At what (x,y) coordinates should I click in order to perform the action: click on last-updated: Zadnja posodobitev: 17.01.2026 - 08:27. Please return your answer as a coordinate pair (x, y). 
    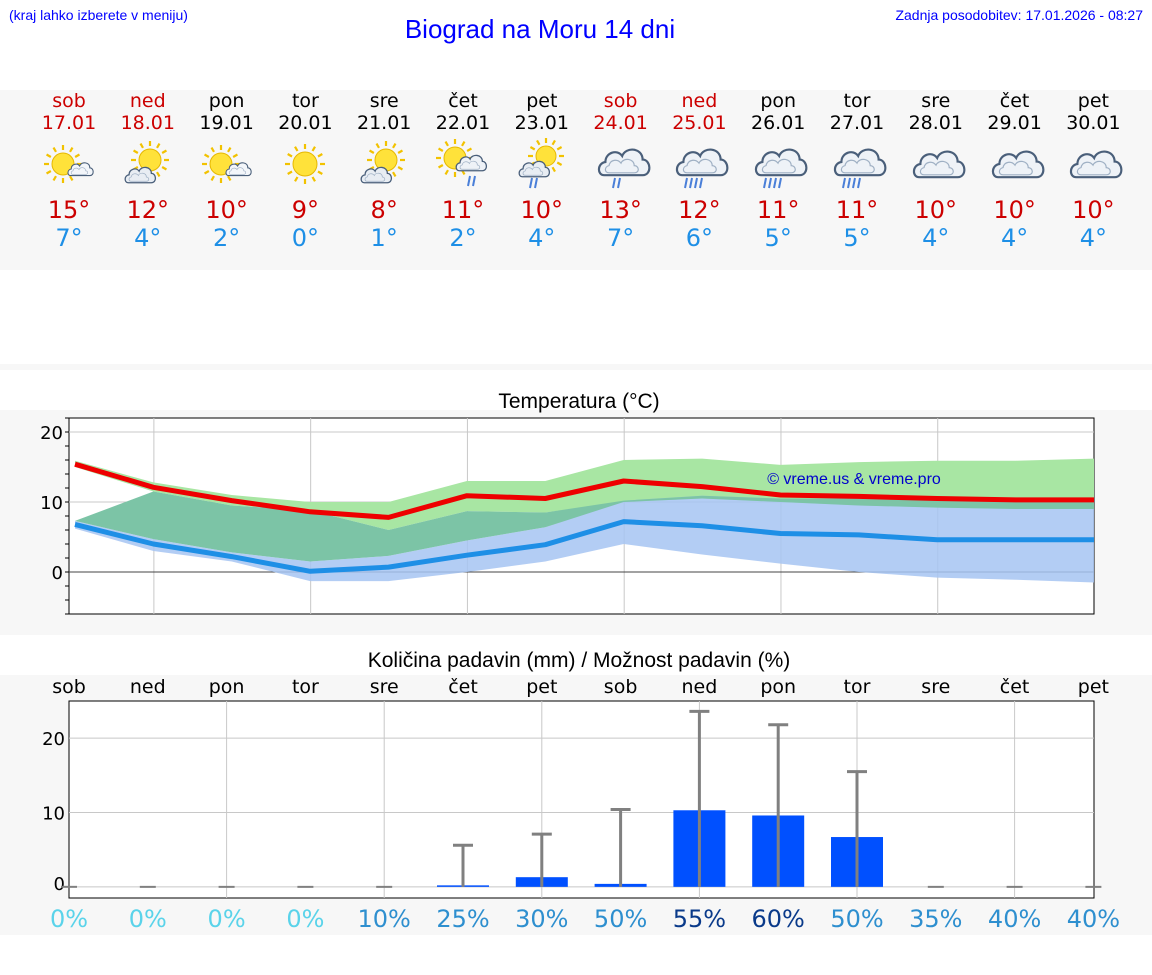
    Looking at the image, I should click on (1019, 15).